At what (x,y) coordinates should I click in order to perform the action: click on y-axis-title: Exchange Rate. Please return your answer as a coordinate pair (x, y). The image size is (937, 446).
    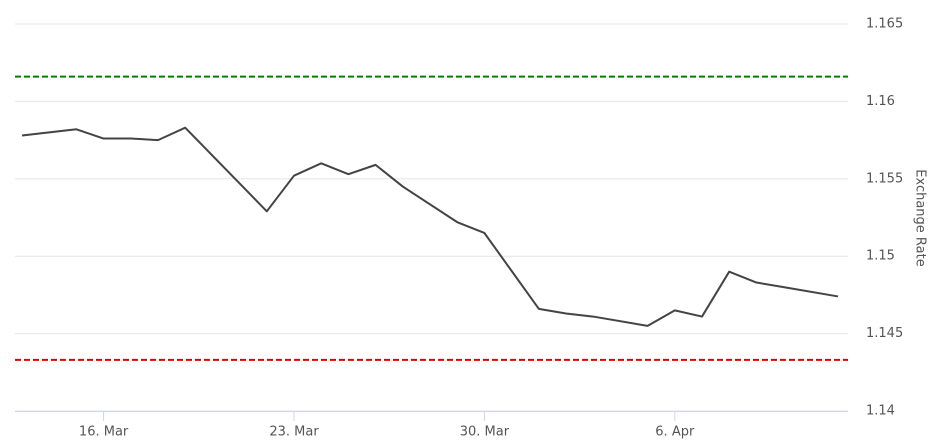
    Looking at the image, I should click on (920, 217).